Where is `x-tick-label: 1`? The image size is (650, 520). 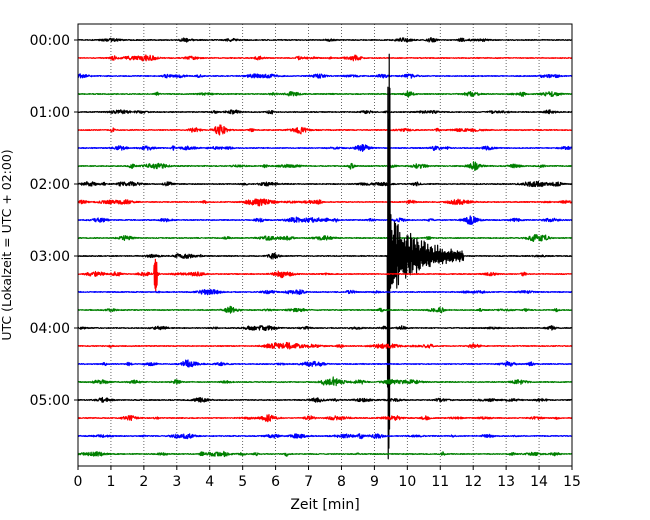 x-tick-label: 1 is located at coordinates (110, 482).